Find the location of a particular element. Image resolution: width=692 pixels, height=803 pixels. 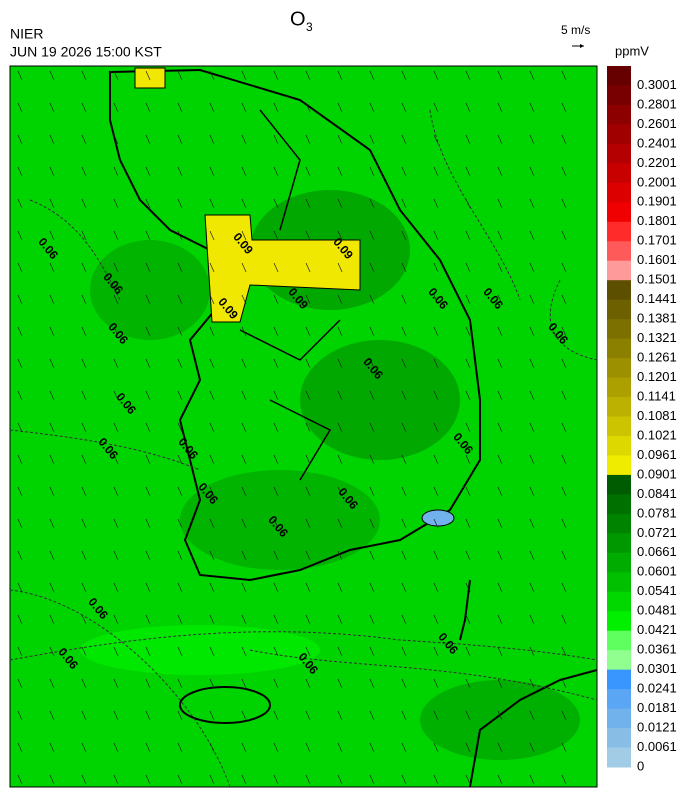

colorbar-label: 0.1261 is located at coordinates (657, 357).